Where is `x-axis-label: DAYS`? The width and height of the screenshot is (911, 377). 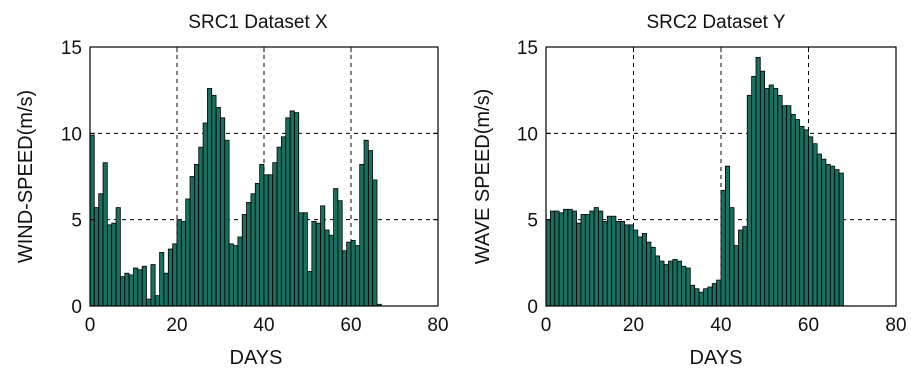 x-axis-label: DAYS is located at coordinates (256, 358).